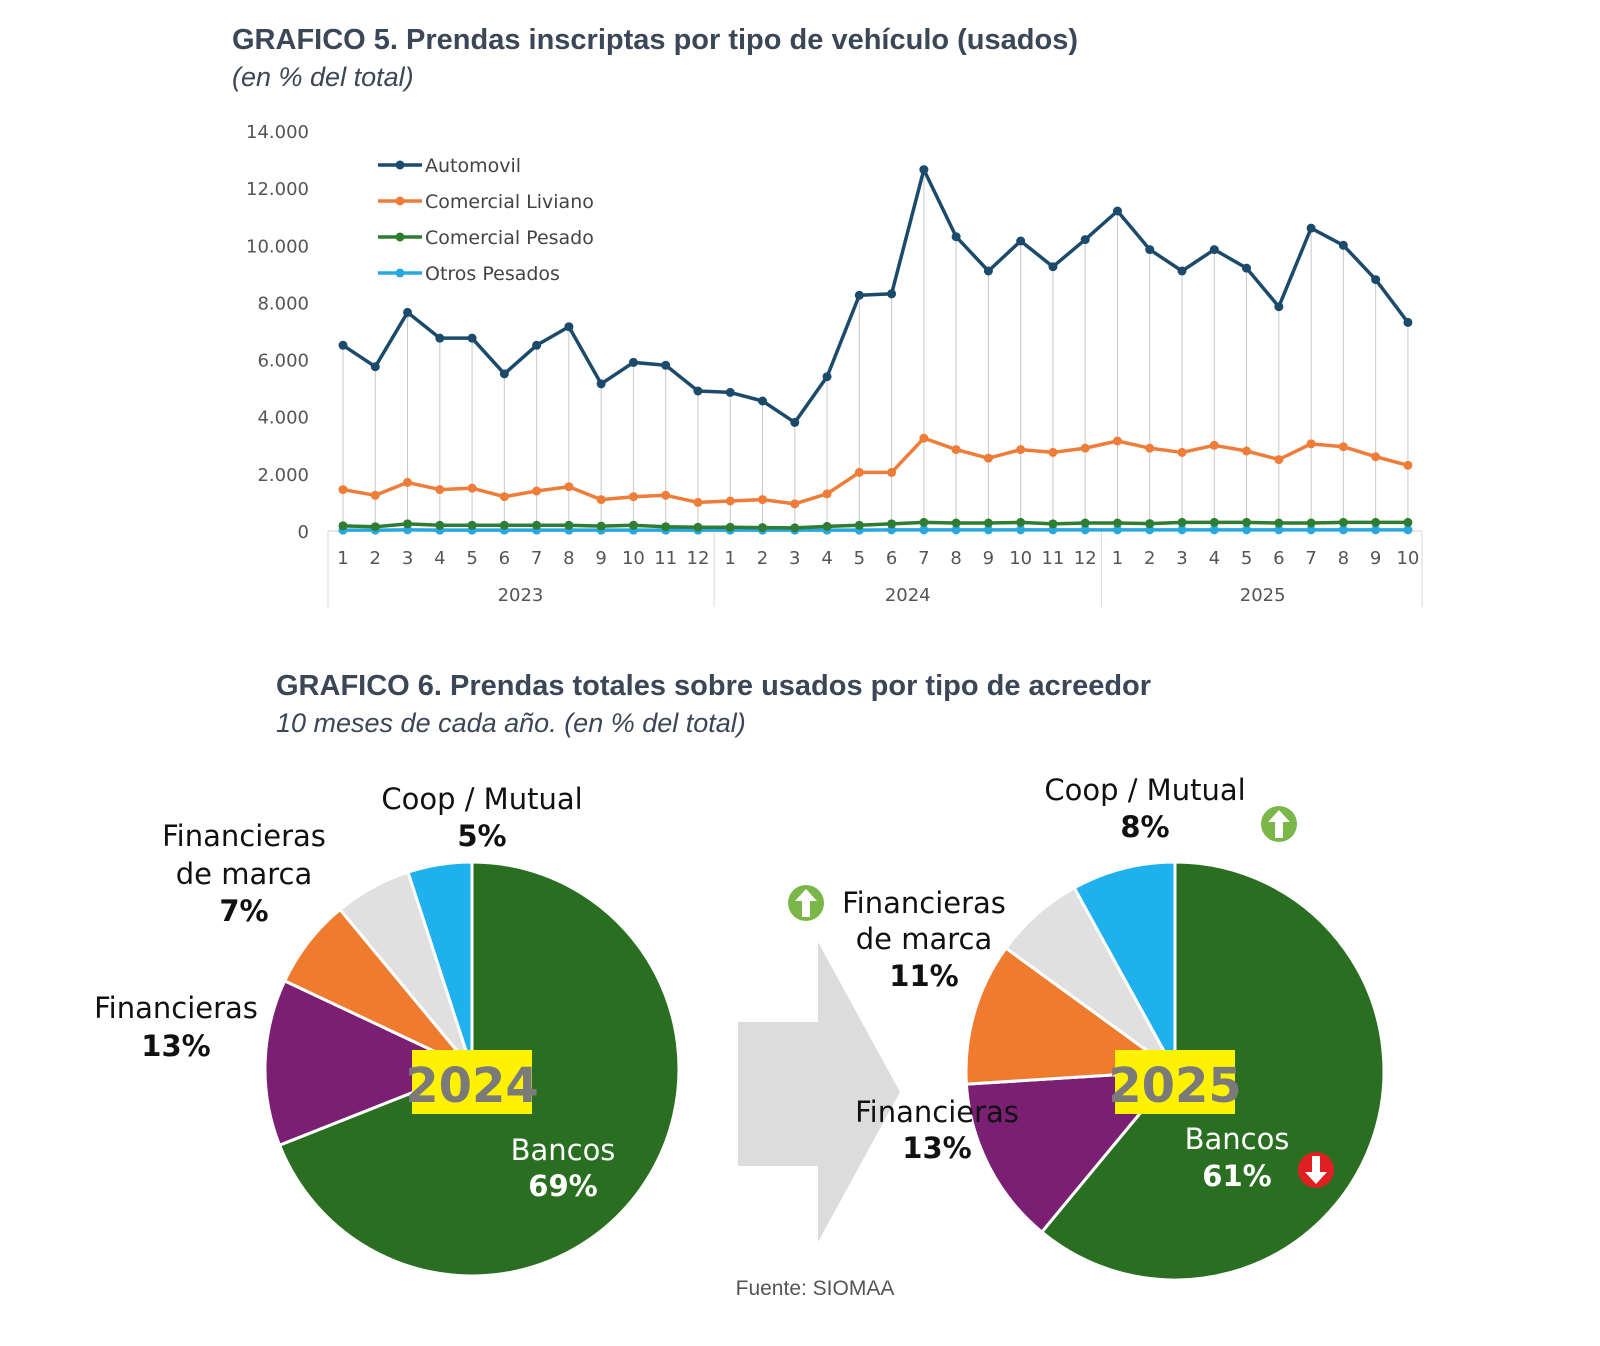 This screenshot has height=1346, width=1600. What do you see at coordinates (283, 475) in the screenshot?
I see `y-tick-label: 2.000` at bounding box center [283, 475].